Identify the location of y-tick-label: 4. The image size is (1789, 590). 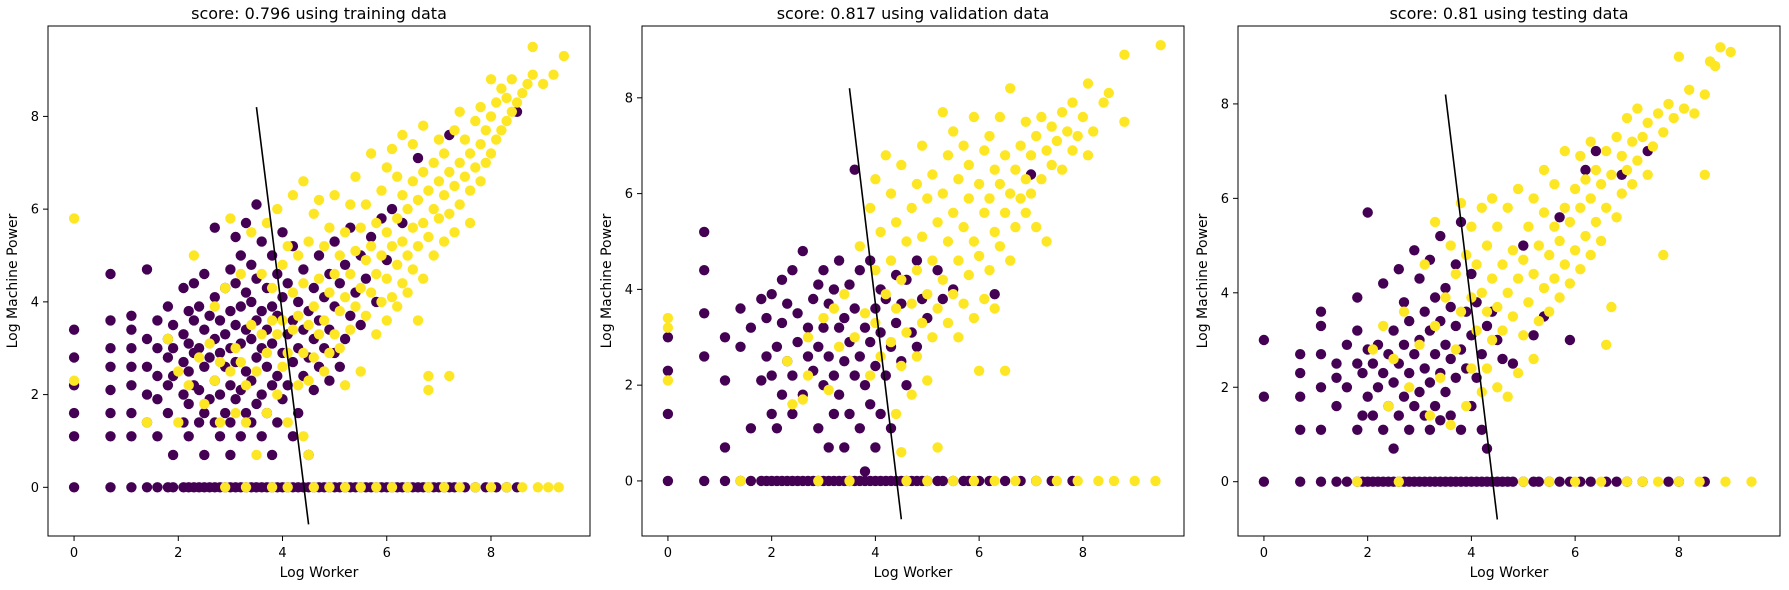
(1225, 293).